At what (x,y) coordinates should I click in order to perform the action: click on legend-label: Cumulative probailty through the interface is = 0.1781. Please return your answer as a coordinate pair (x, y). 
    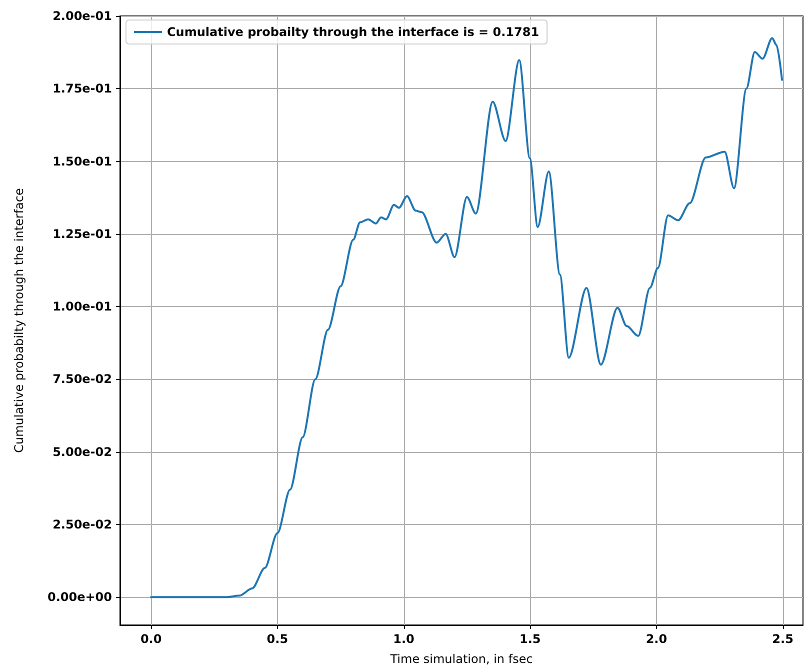
    Looking at the image, I should click on (353, 32).